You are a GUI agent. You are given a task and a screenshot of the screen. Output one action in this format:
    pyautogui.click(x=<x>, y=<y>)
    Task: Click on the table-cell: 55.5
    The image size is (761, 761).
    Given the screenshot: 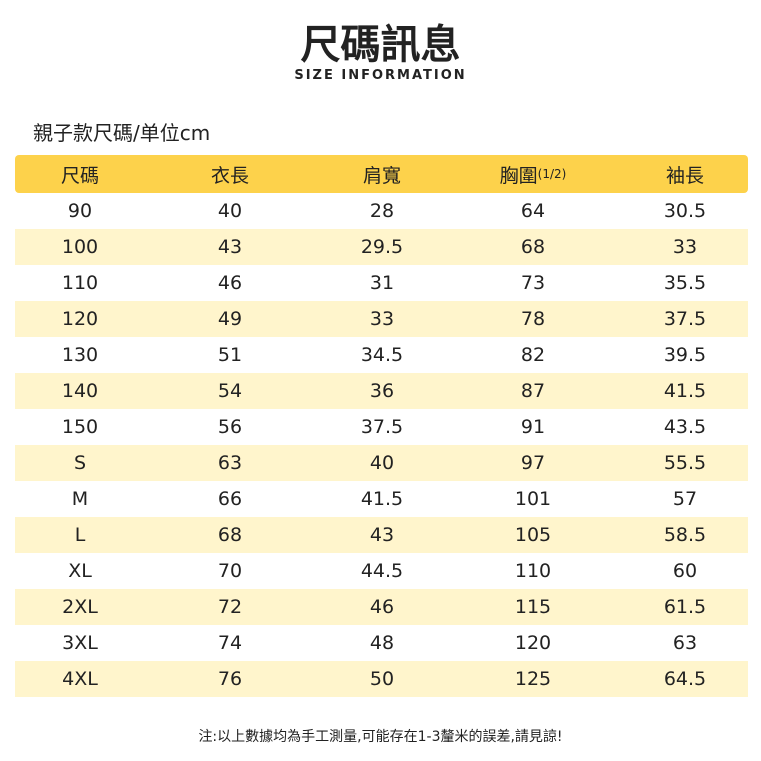 What is the action you would take?
    pyautogui.click(x=685, y=463)
    